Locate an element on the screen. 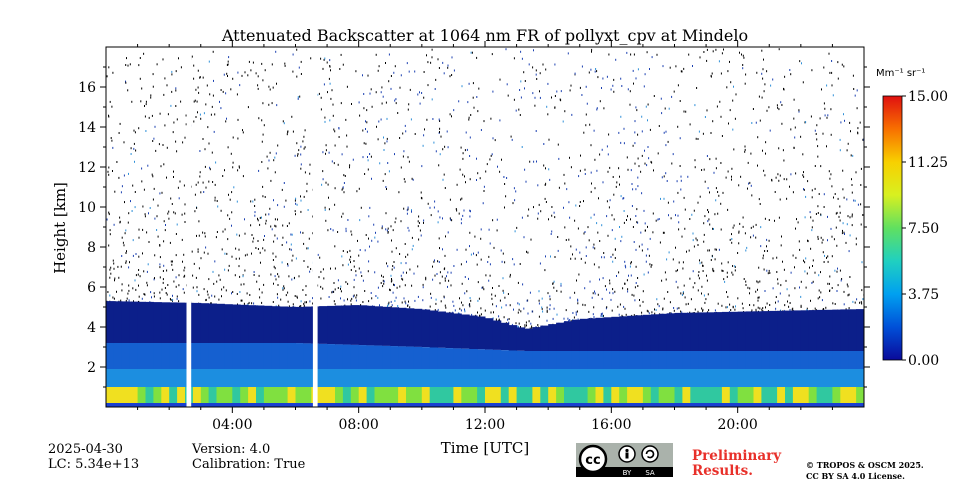  data-gaps is located at coordinates (252, 227).